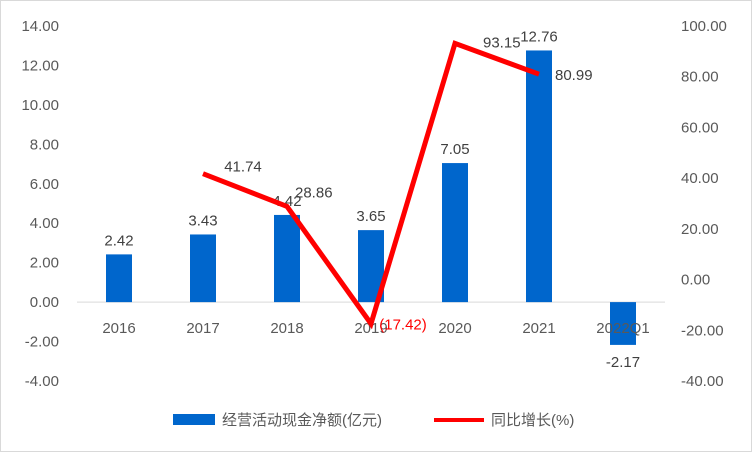 The image size is (752, 456). I want to click on bar-data-label: 7.05, so click(454, 149).